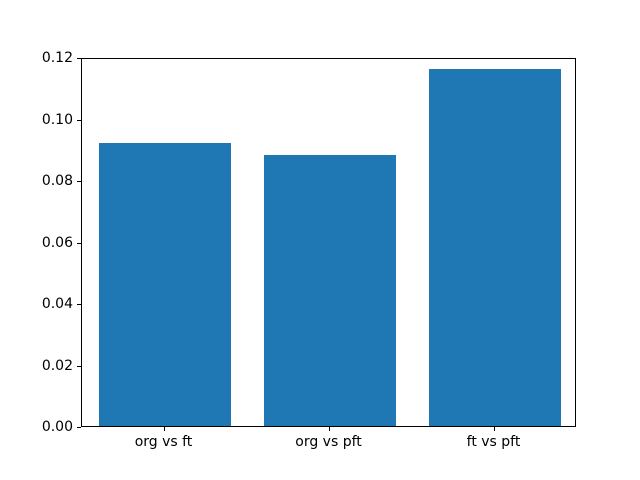  Describe the element at coordinates (57, 304) in the screenshot. I see `y-axis-tick-label: 0.04` at that location.